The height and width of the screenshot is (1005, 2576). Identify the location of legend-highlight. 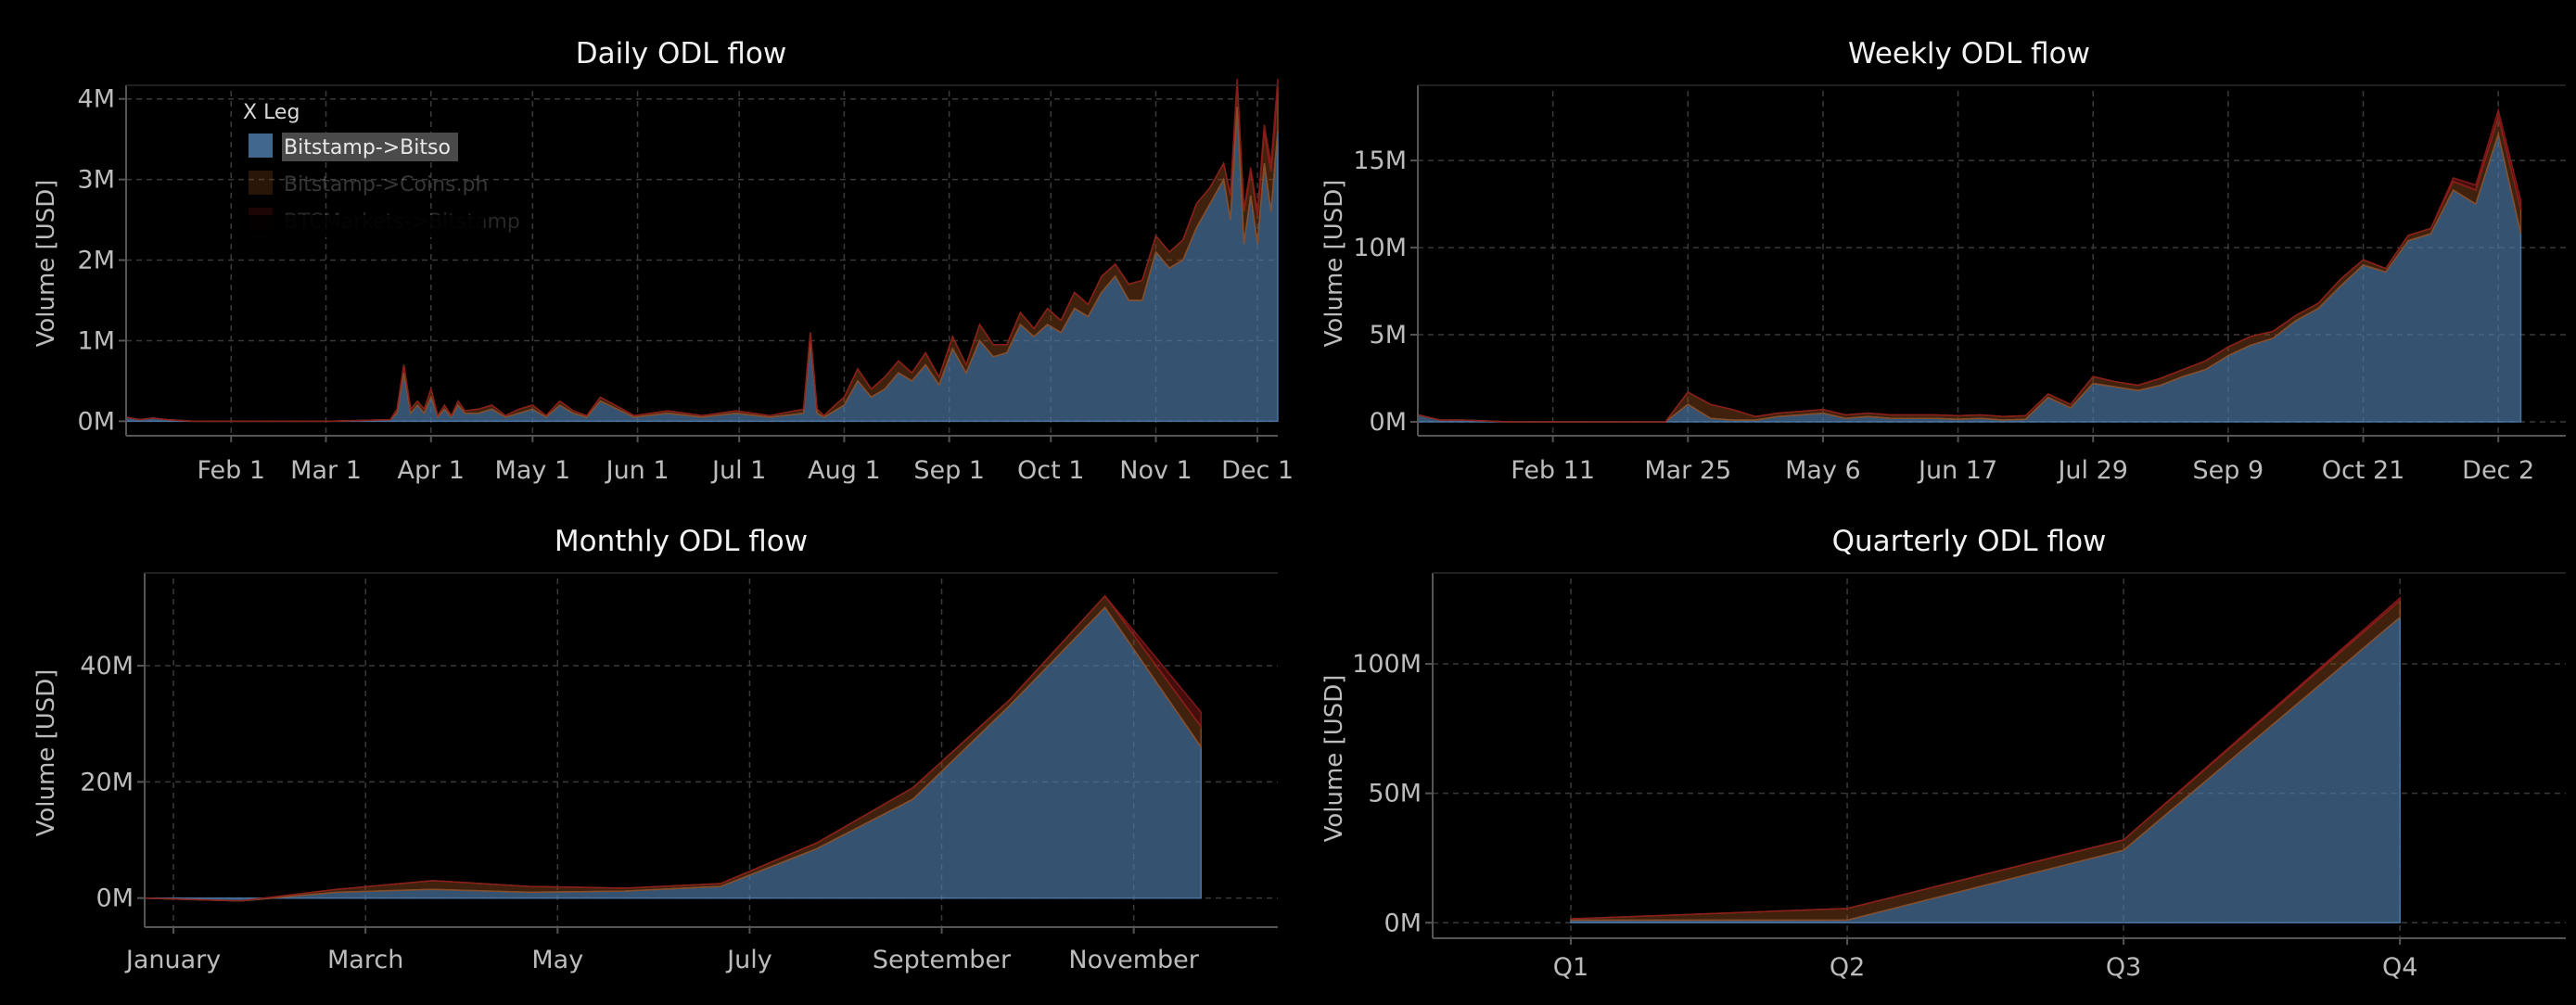
(370, 147).